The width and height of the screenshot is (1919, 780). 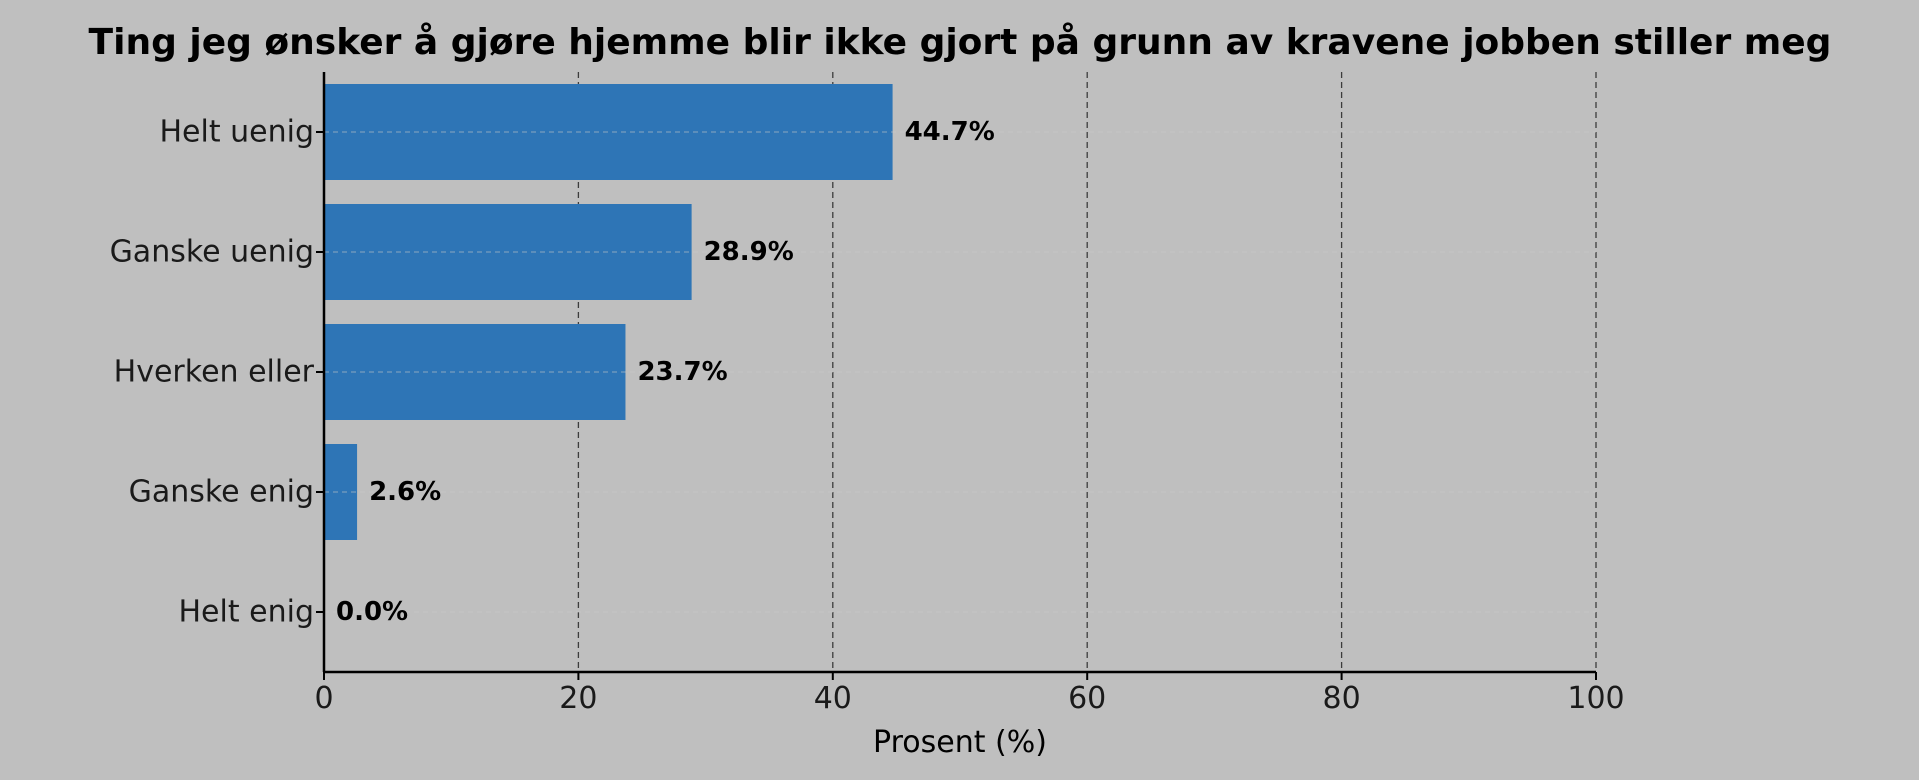 I want to click on category-label: Hverken eller, so click(x=214, y=372).